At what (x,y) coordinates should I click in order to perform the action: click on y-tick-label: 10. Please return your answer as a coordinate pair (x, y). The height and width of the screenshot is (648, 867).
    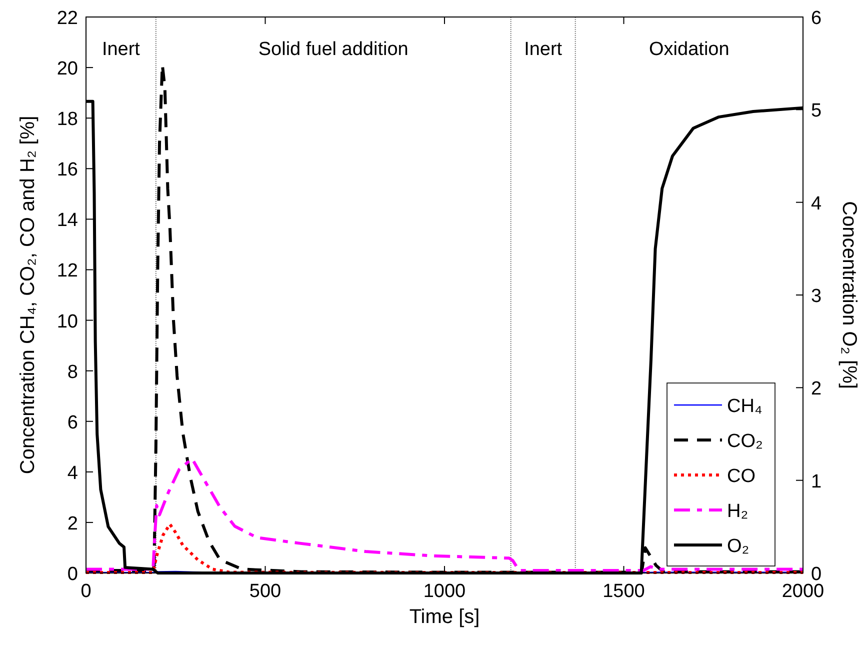
    Looking at the image, I should click on (67, 321).